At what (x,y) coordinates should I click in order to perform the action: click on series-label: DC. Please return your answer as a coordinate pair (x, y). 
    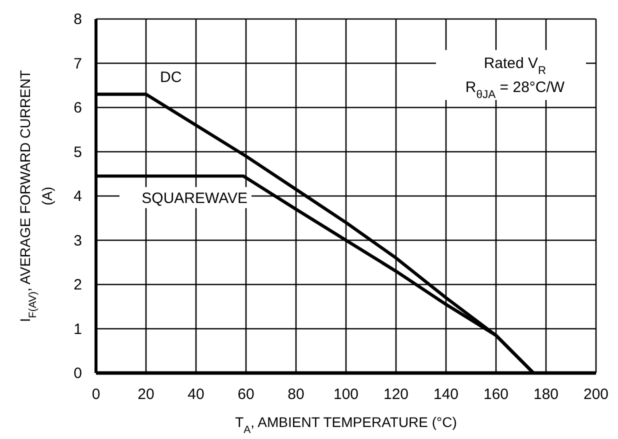
    Looking at the image, I should click on (171, 77).